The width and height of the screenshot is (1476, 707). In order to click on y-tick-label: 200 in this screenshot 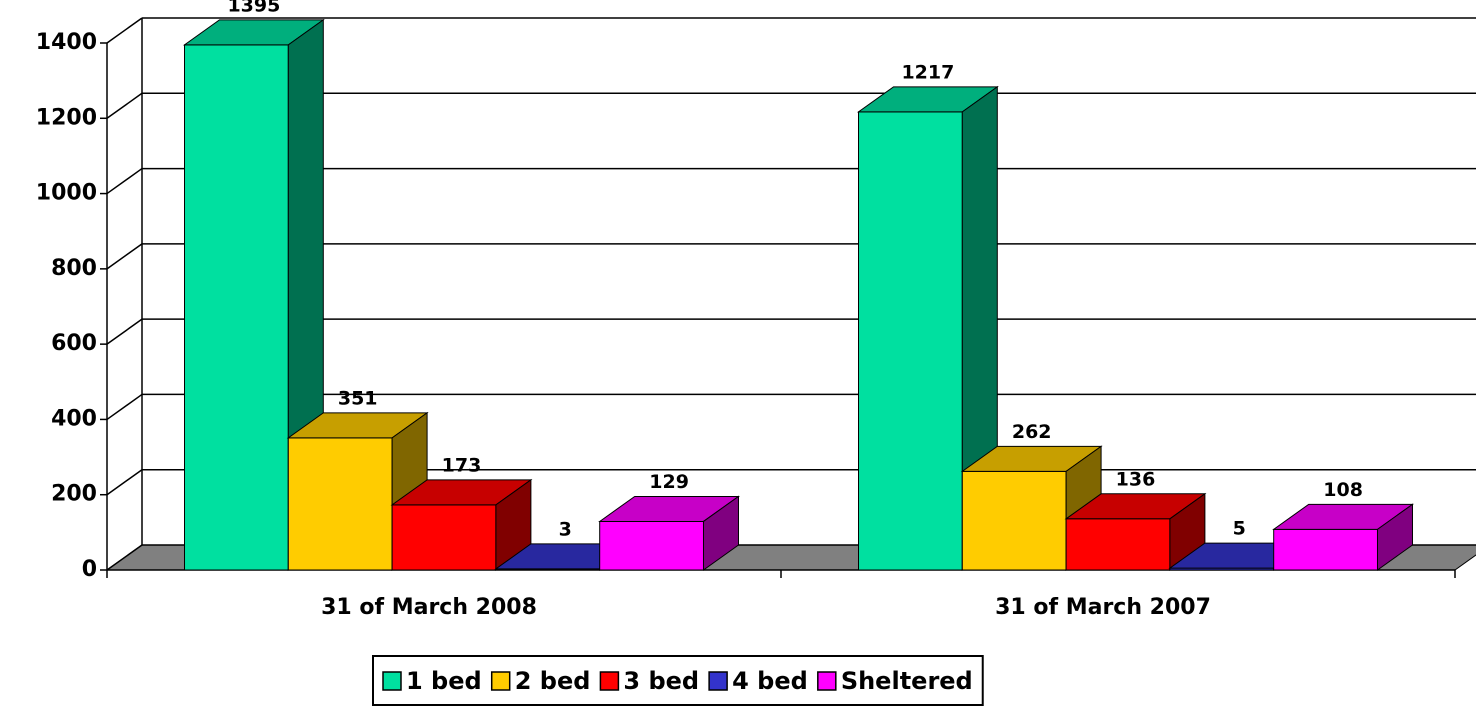, I will do `click(74, 494)`.